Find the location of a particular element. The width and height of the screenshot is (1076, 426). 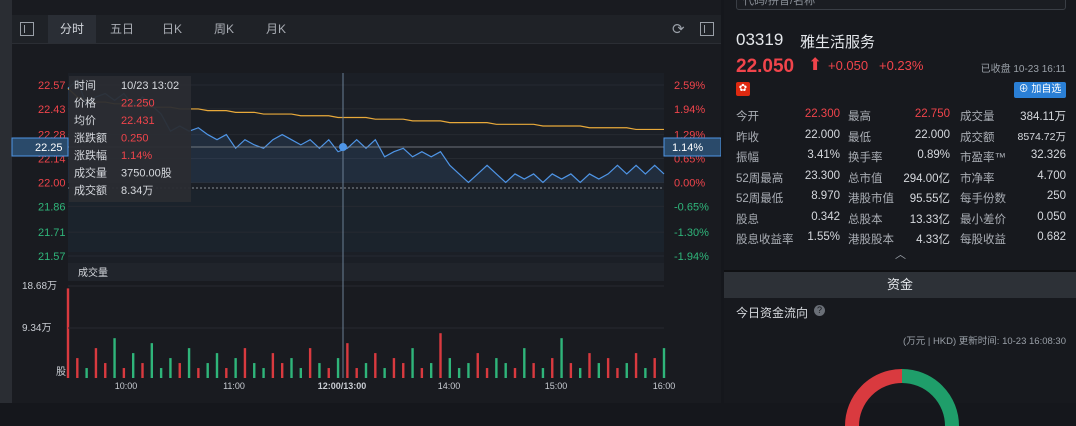

tab-weekly-k: 周K is located at coordinates (223, 29).